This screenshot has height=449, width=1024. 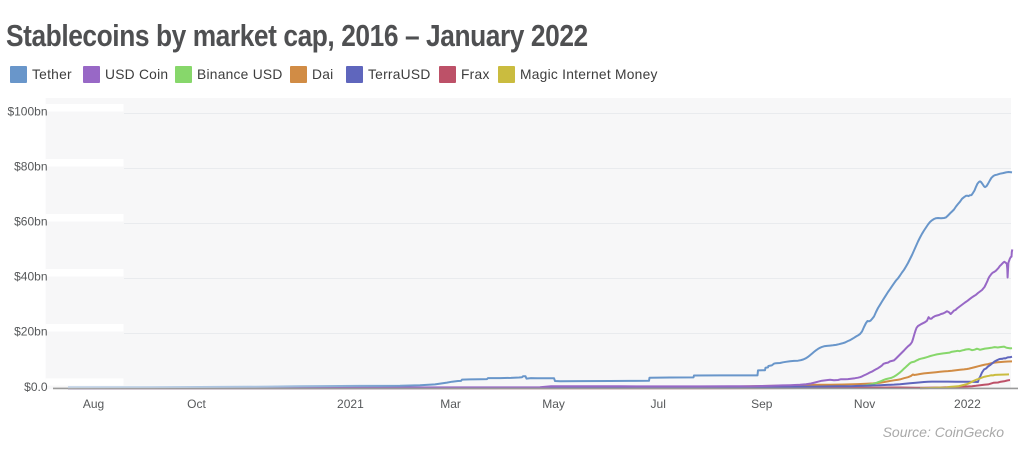 What do you see at coordinates (30, 277) in the screenshot?
I see `svg-text: $40bn` at bounding box center [30, 277].